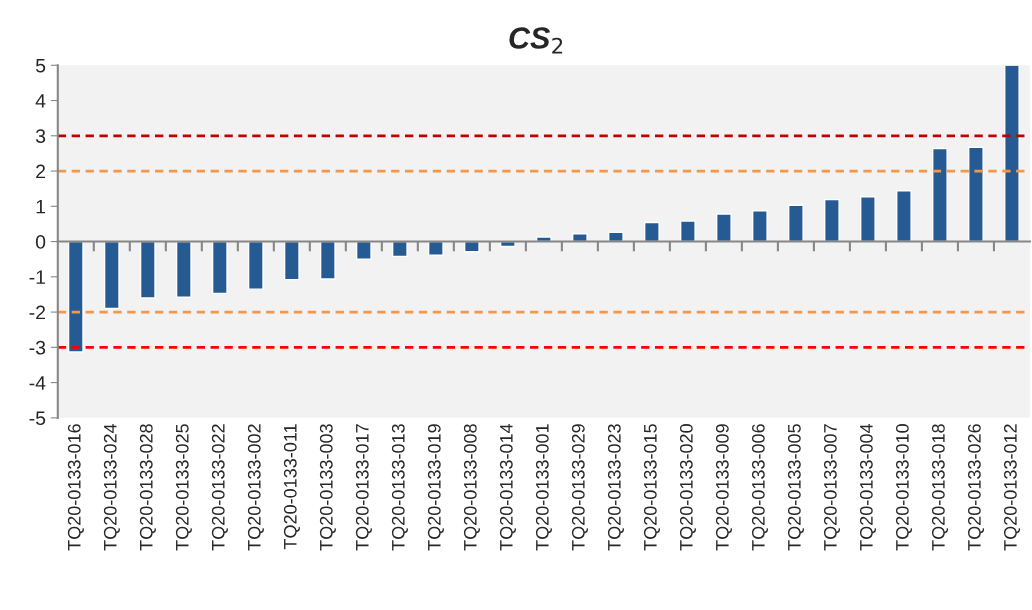 This screenshot has width=1032, height=610. I want to click on x-tick-label: TQ20-0133-001, so click(543, 487).